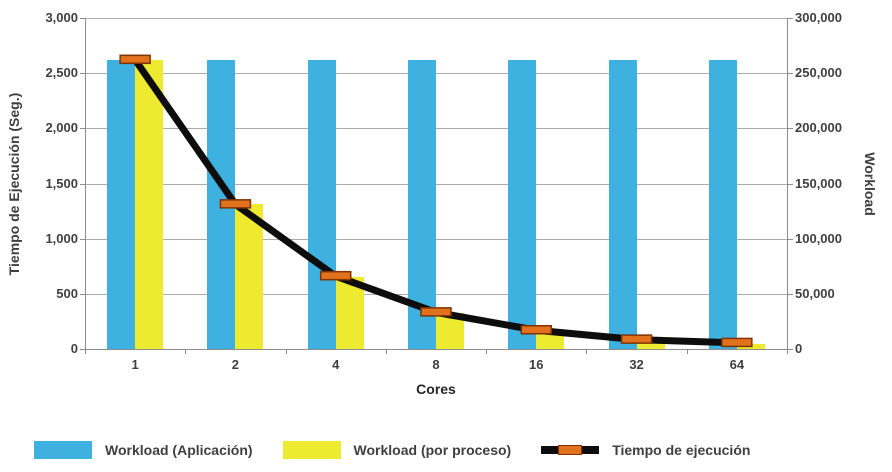 This screenshot has height=472, width=892. What do you see at coordinates (818, 17) in the screenshot?
I see `y-axis-right-tick-label: 300,000` at bounding box center [818, 17].